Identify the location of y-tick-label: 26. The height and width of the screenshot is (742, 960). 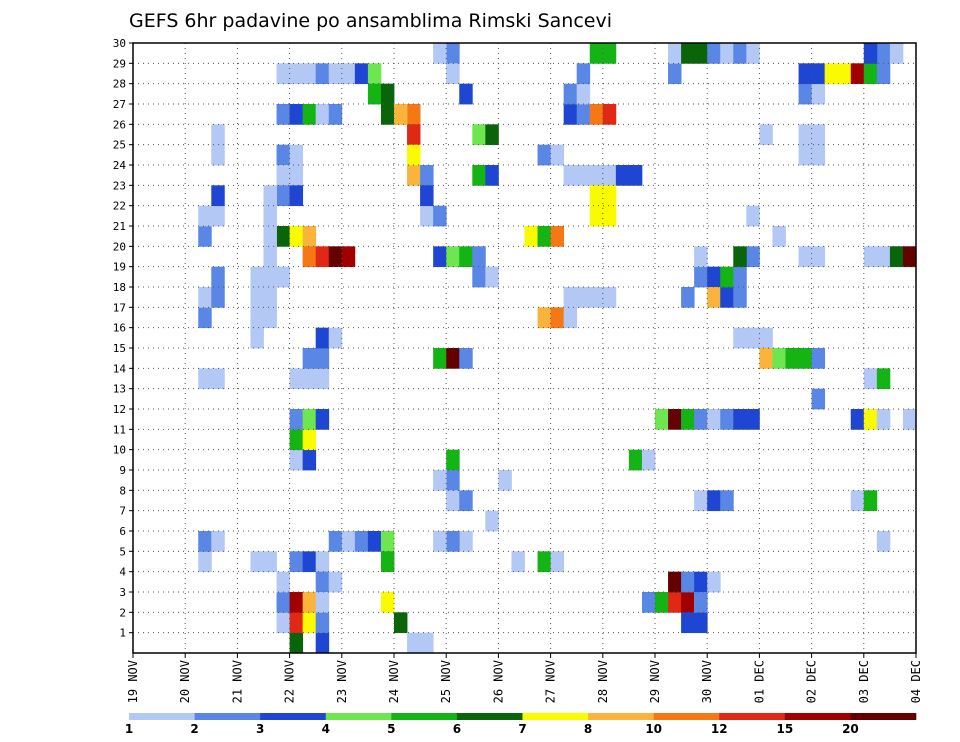
(119, 124).